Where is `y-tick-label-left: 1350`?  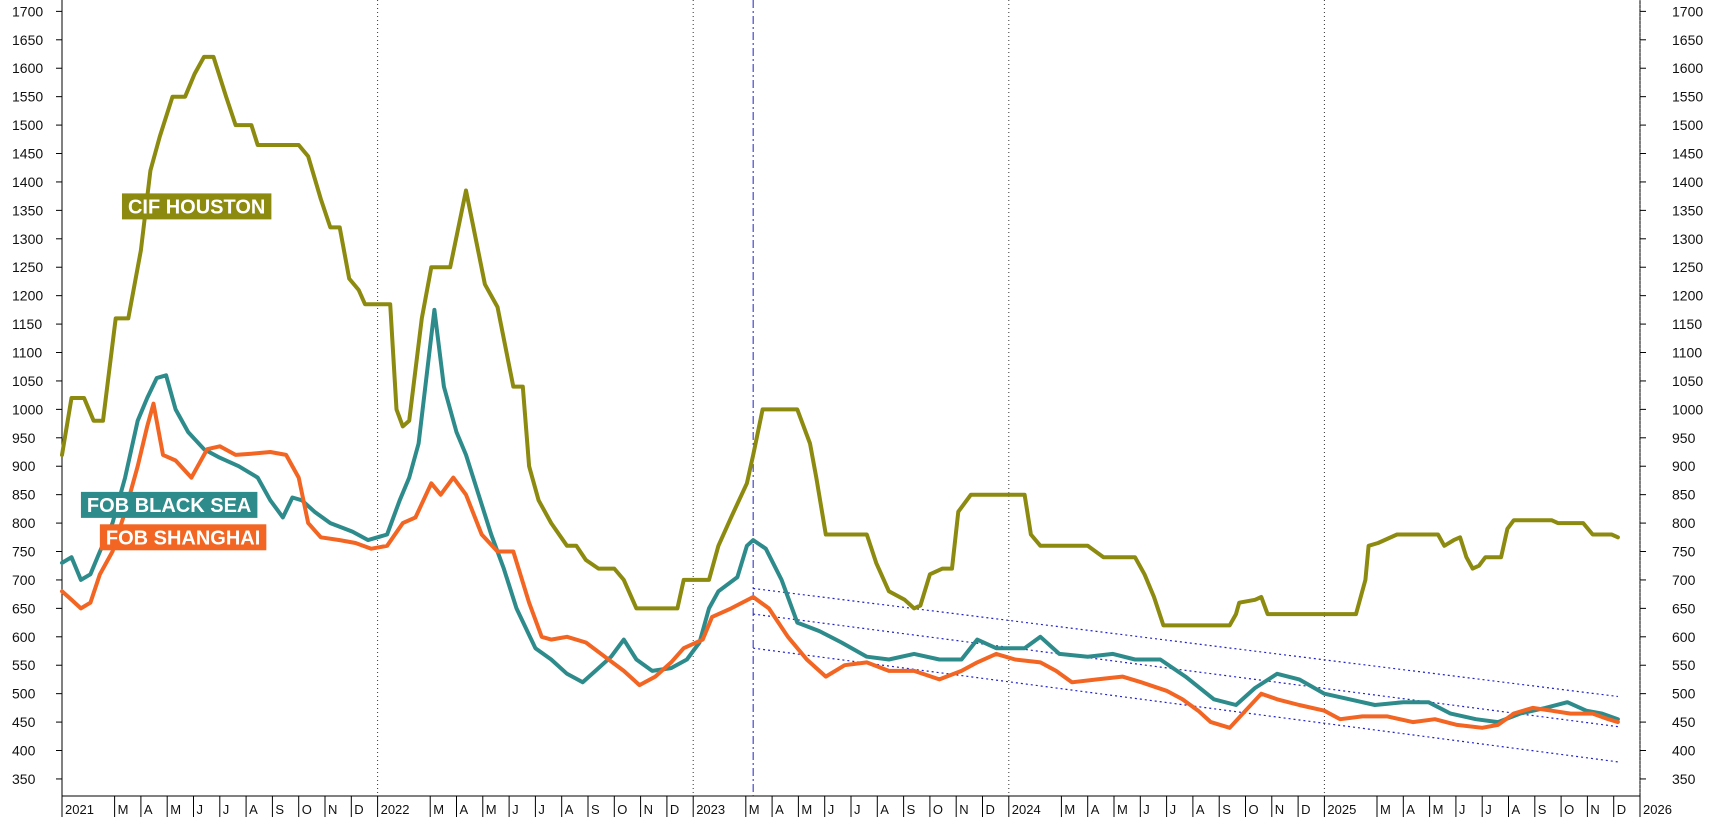 y-tick-label-left: 1350 is located at coordinates (27, 210).